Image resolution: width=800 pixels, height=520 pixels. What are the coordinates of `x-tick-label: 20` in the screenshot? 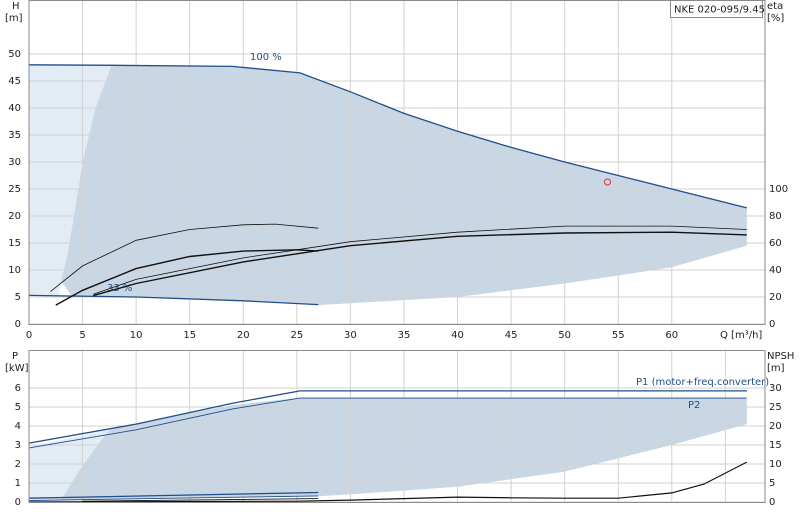 It's located at (243, 335).